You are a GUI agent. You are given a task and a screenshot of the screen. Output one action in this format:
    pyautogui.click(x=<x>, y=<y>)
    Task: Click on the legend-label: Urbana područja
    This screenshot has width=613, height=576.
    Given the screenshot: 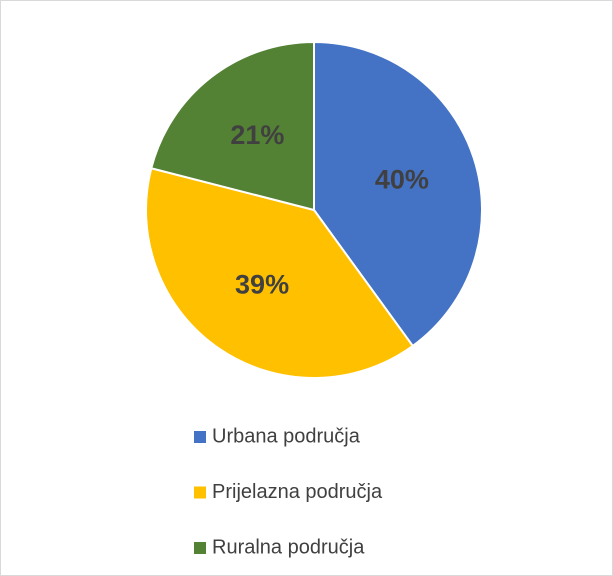 What is the action you would take?
    pyautogui.click(x=286, y=436)
    